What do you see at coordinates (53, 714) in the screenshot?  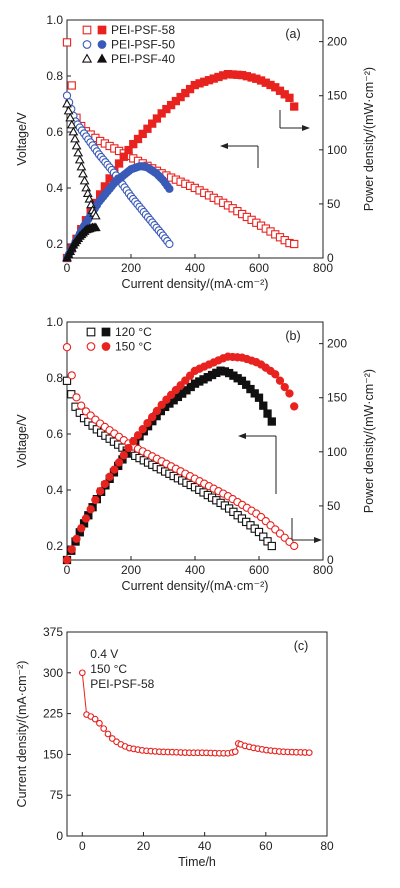 I see `y-tick-label: 225` at bounding box center [53, 714].